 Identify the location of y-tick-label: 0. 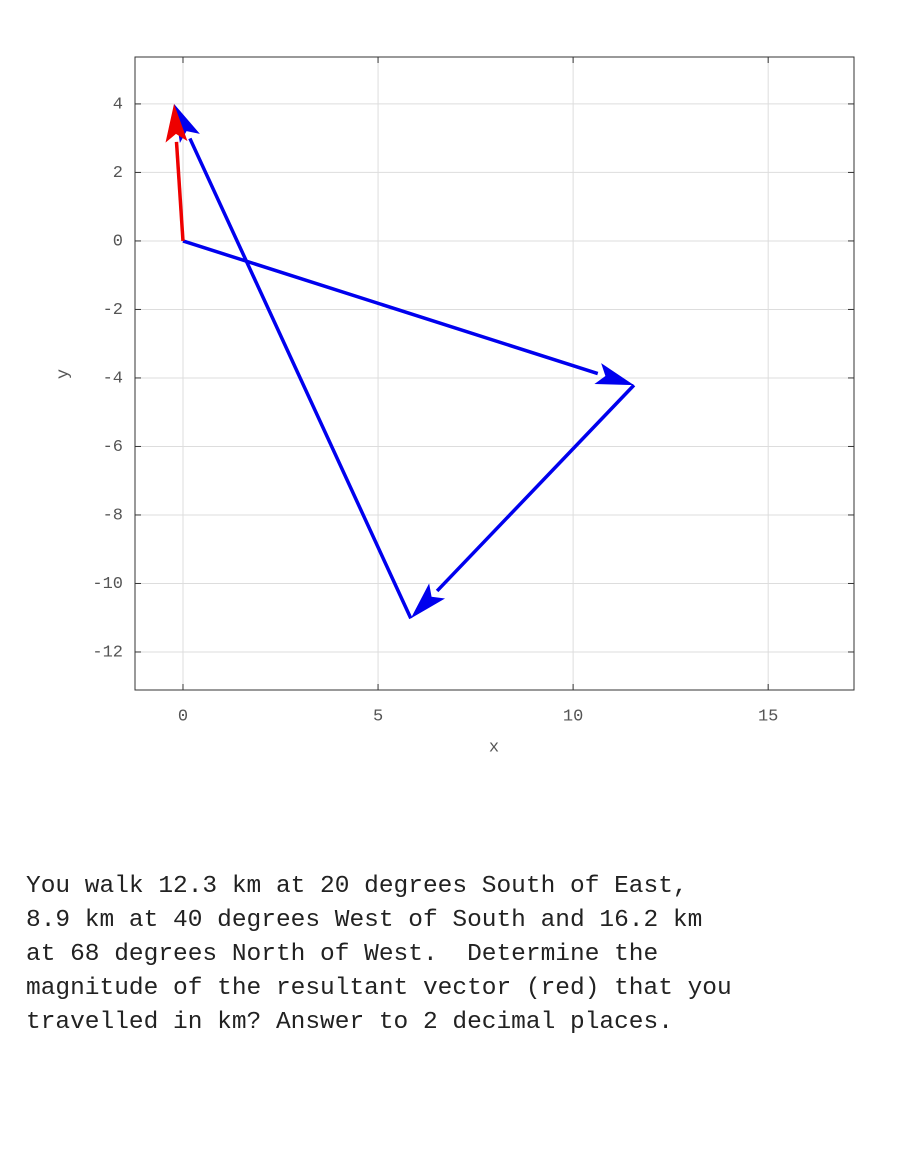
(118, 241).